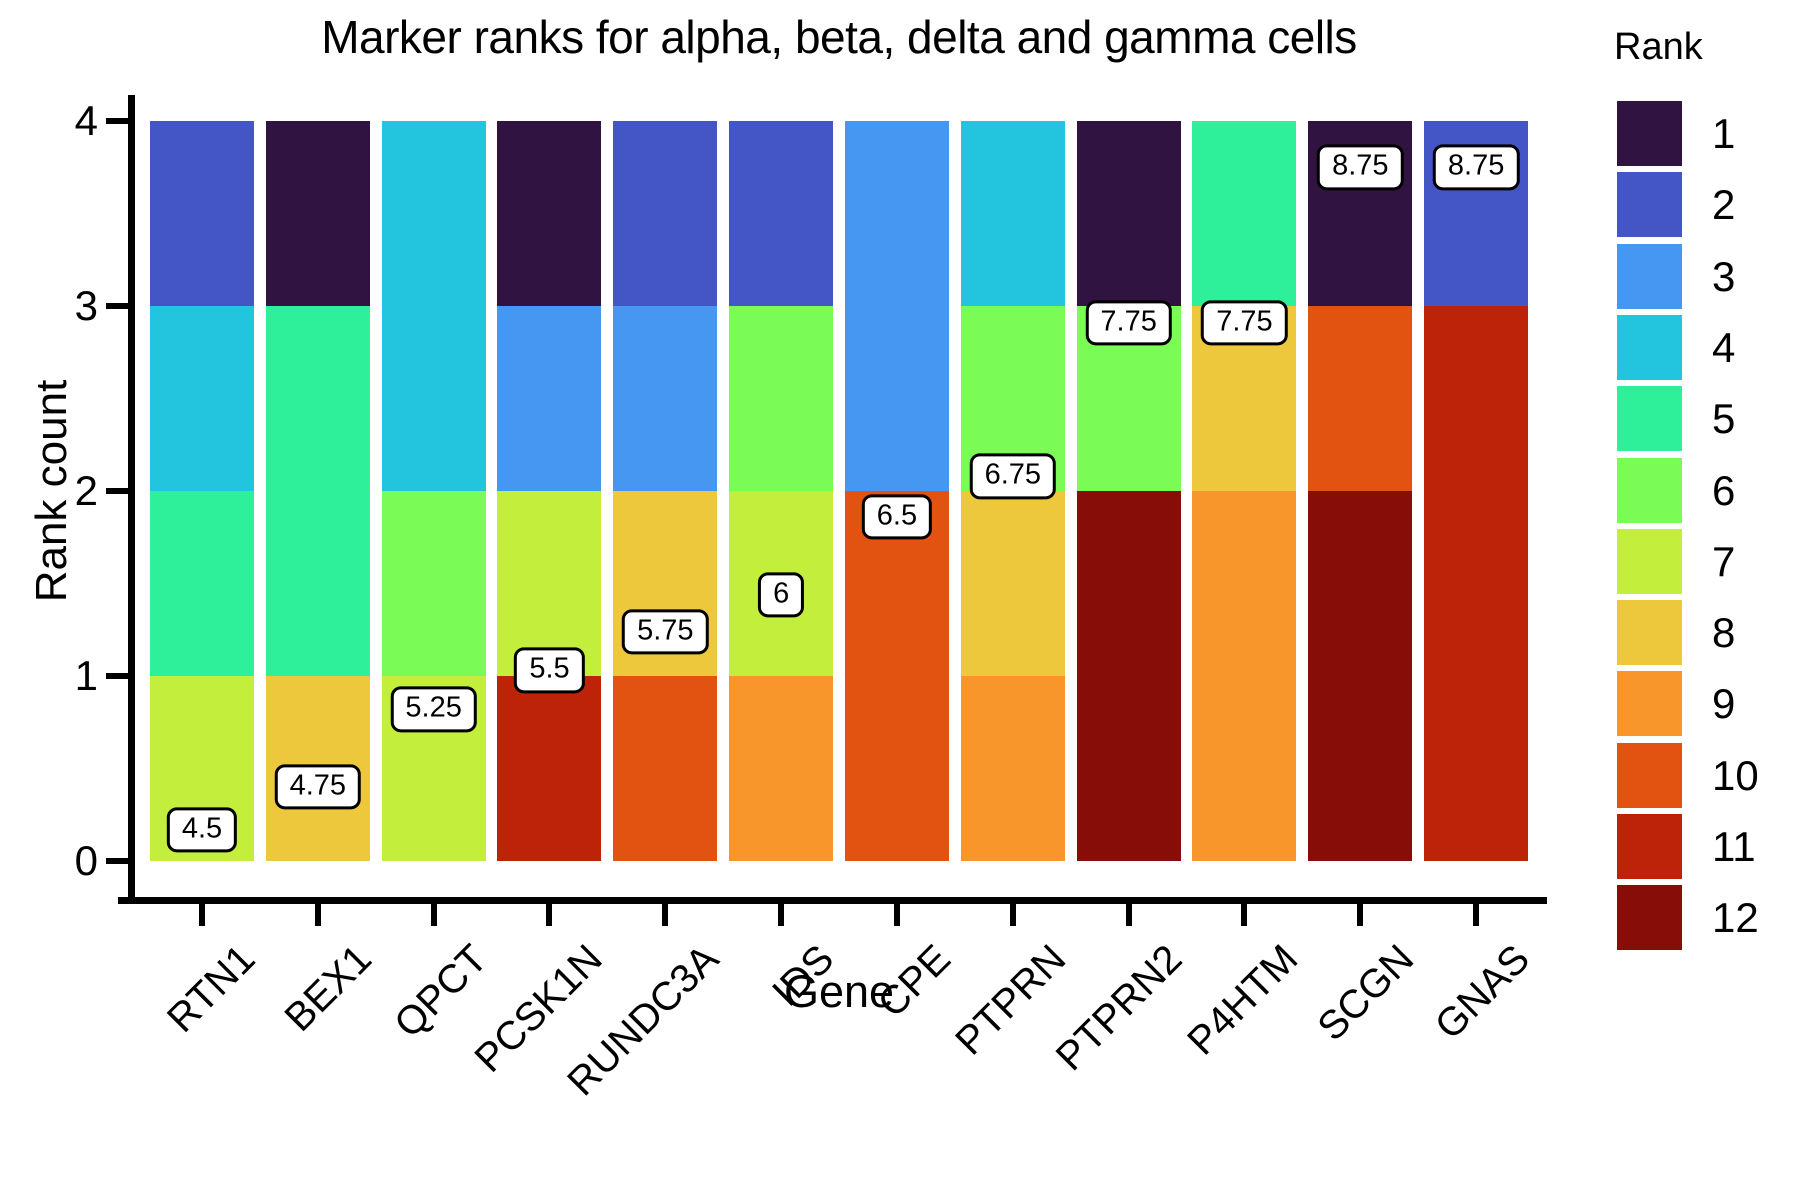 This screenshot has width=1800, height=1200. I want to click on mean-rank-label: 5.25, so click(433, 709).